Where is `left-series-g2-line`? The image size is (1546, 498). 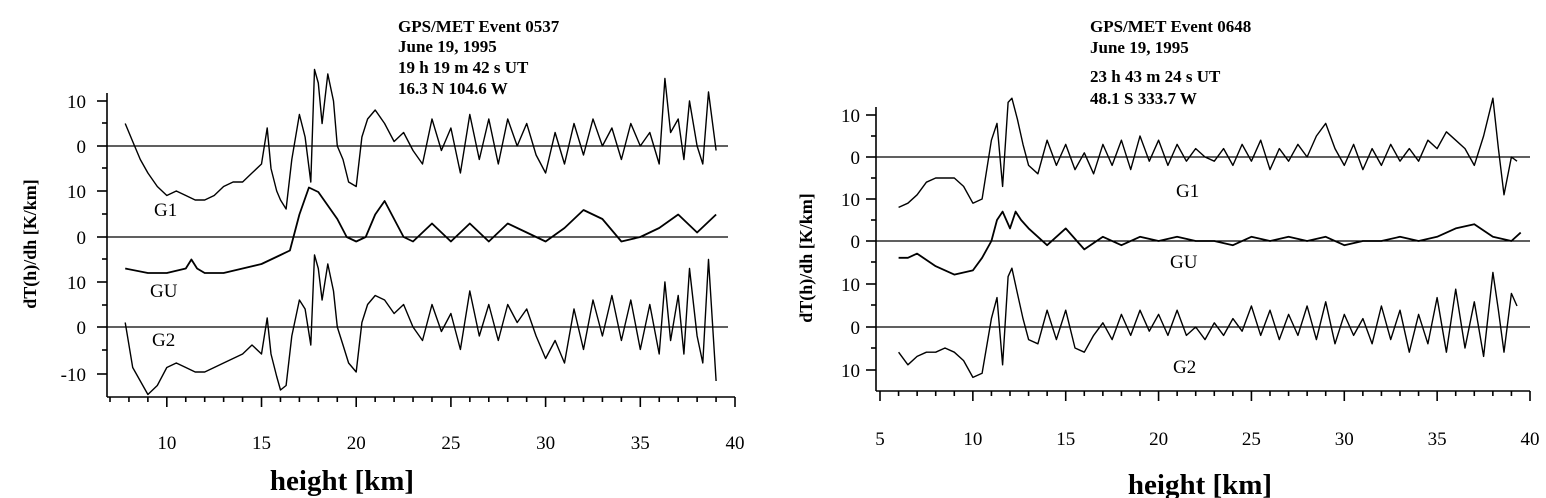
left-series-g2-line is located at coordinates (420, 325).